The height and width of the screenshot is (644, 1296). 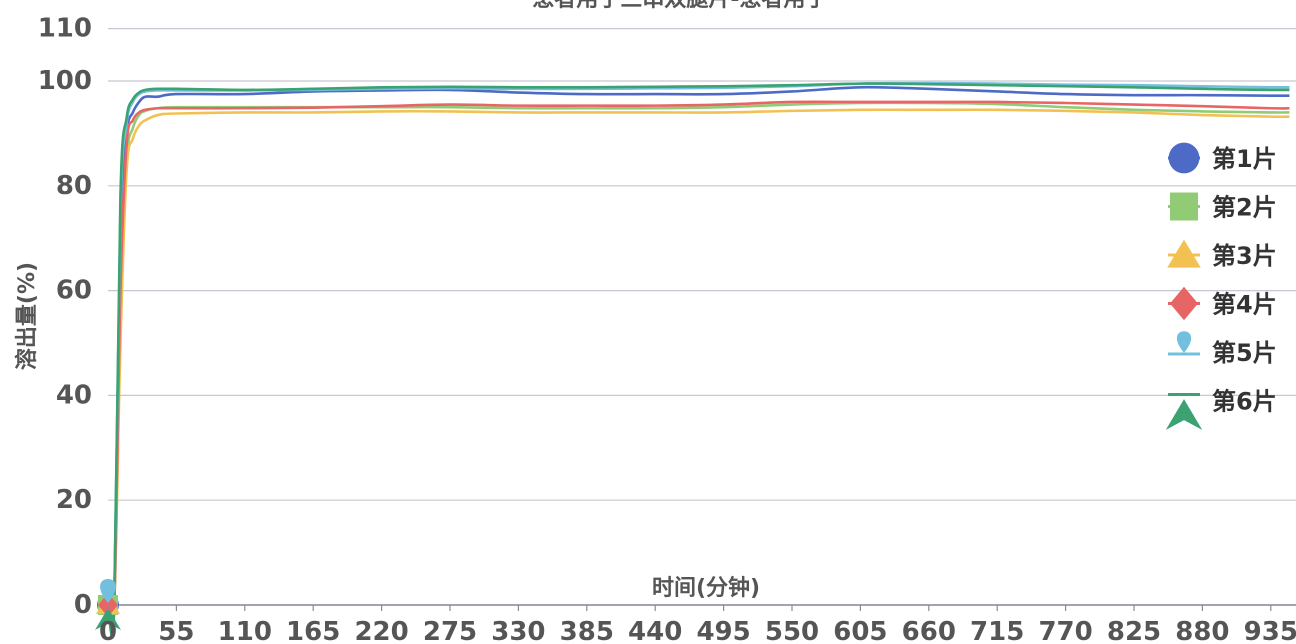 What do you see at coordinates (587, 630) in the screenshot?
I see `x-tick-label: 385` at bounding box center [587, 630].